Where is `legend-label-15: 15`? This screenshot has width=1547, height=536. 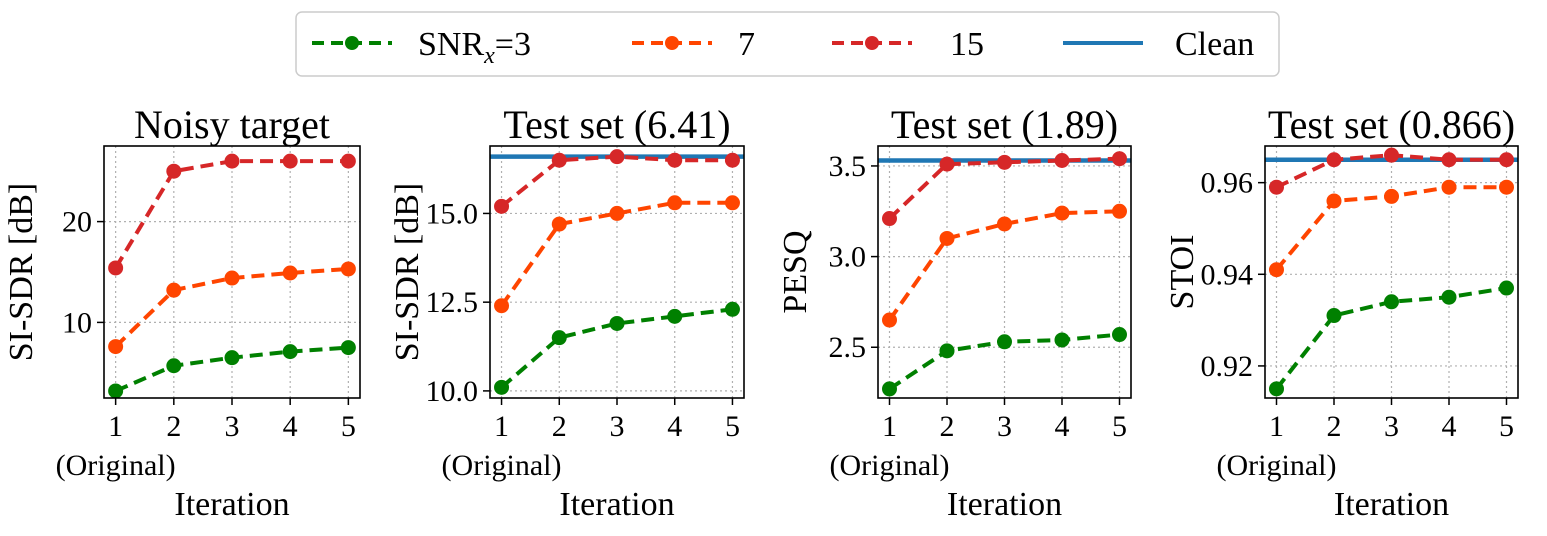 legend-label-15: 15 is located at coordinates (967, 44).